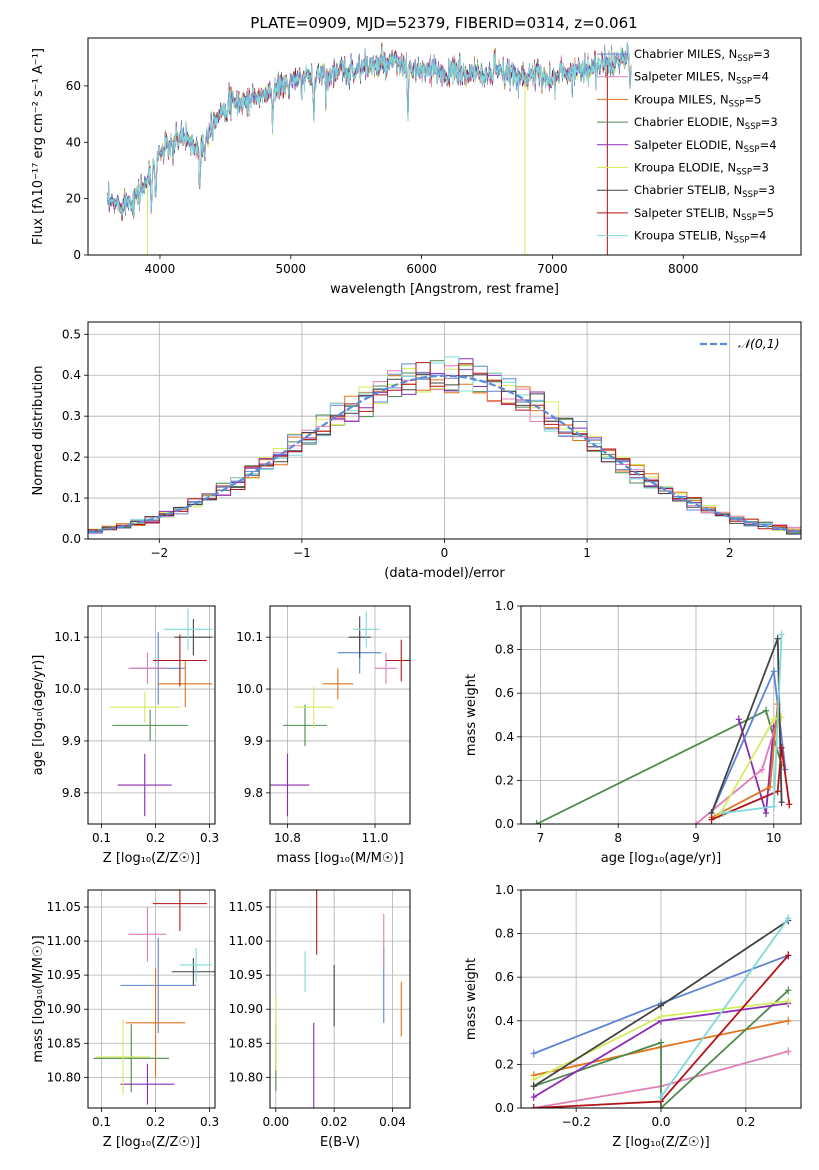  Describe the element at coordinates (73, 199) in the screenshot. I see `spectrum-ytick-label: 20` at that location.